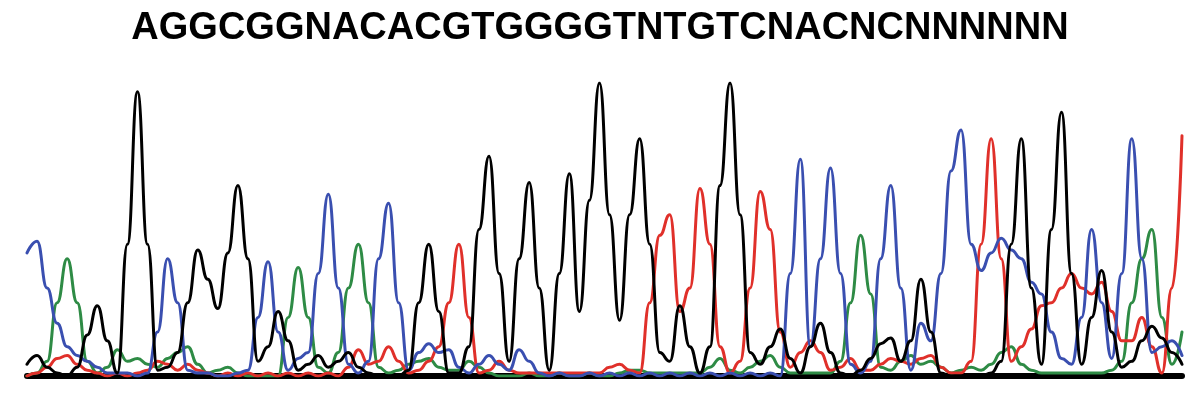  What do you see at coordinates (600, 26) in the screenshot?
I see `chart-title: AGGCGGNACACGTGGGGTNTGTCNACNCNNNNNN` at bounding box center [600, 26].